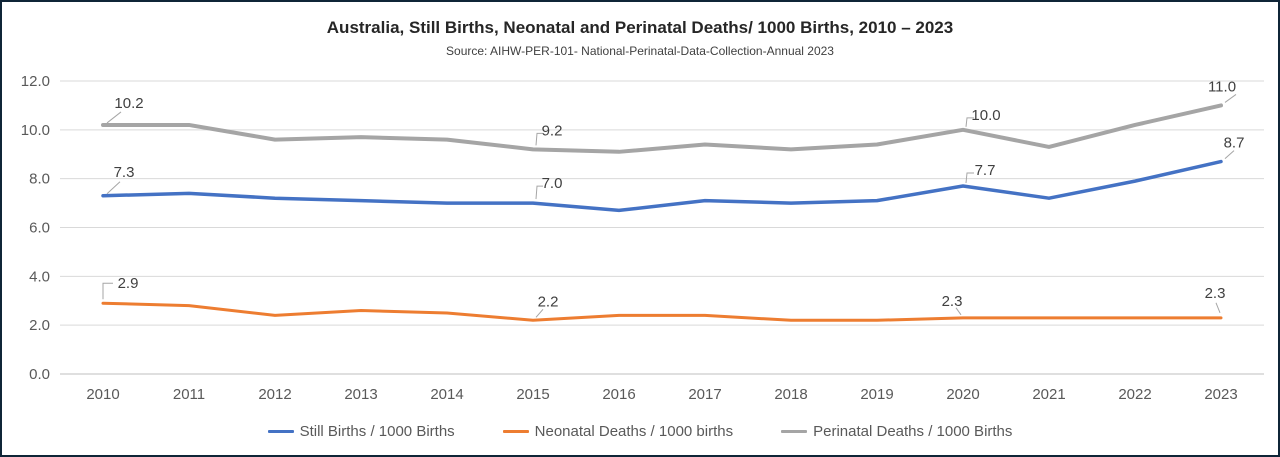 The image size is (1280, 457). Describe the element at coordinates (189, 394) in the screenshot. I see `x-axis-tick-label: 2011` at that location.